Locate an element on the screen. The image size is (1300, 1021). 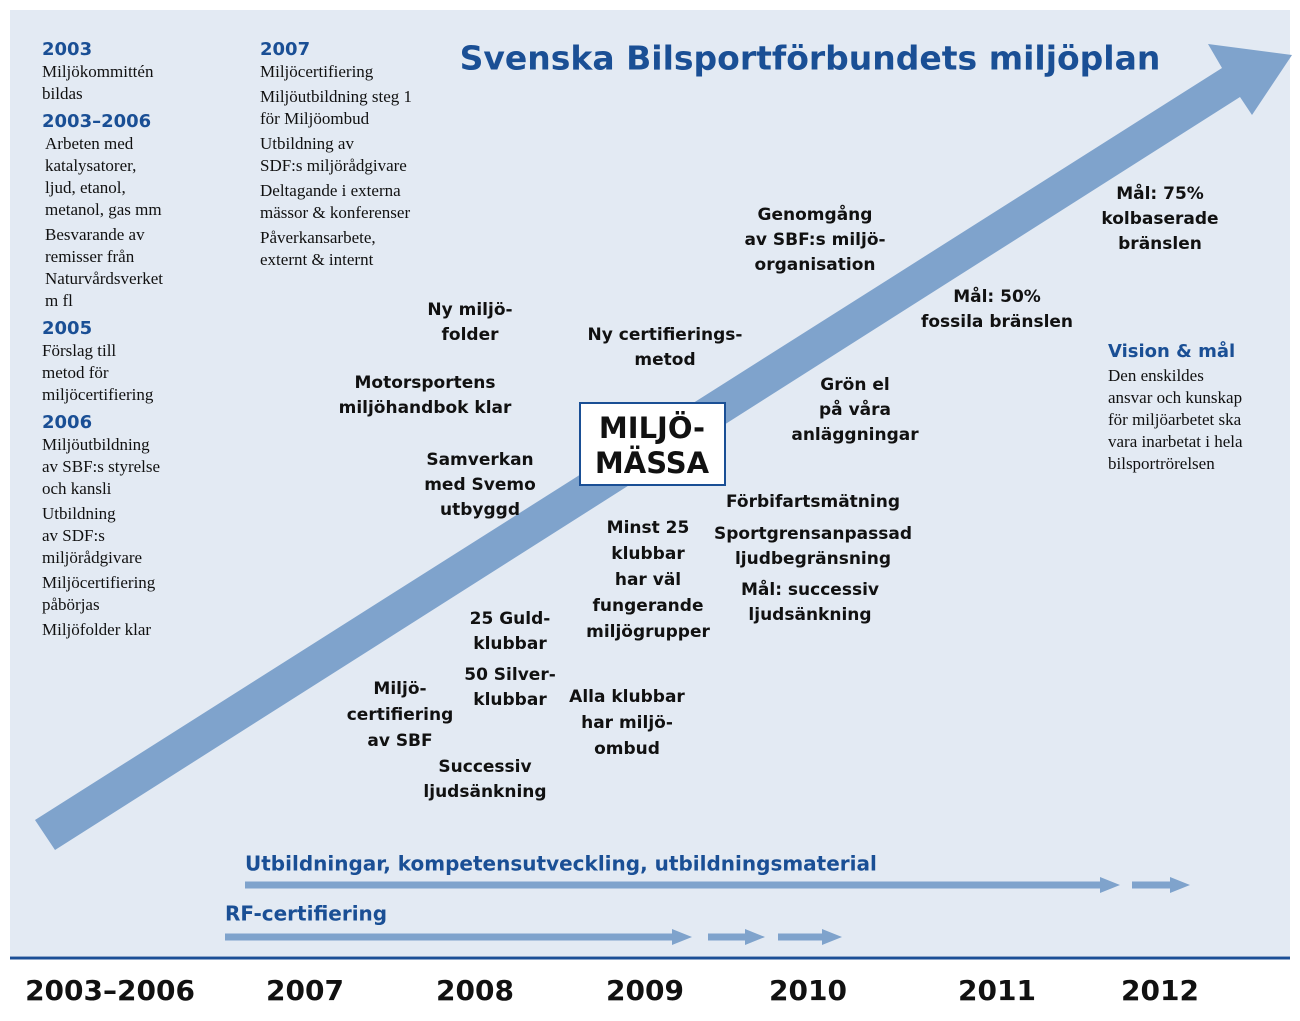
item-line: och kansli is located at coordinates (77, 488).